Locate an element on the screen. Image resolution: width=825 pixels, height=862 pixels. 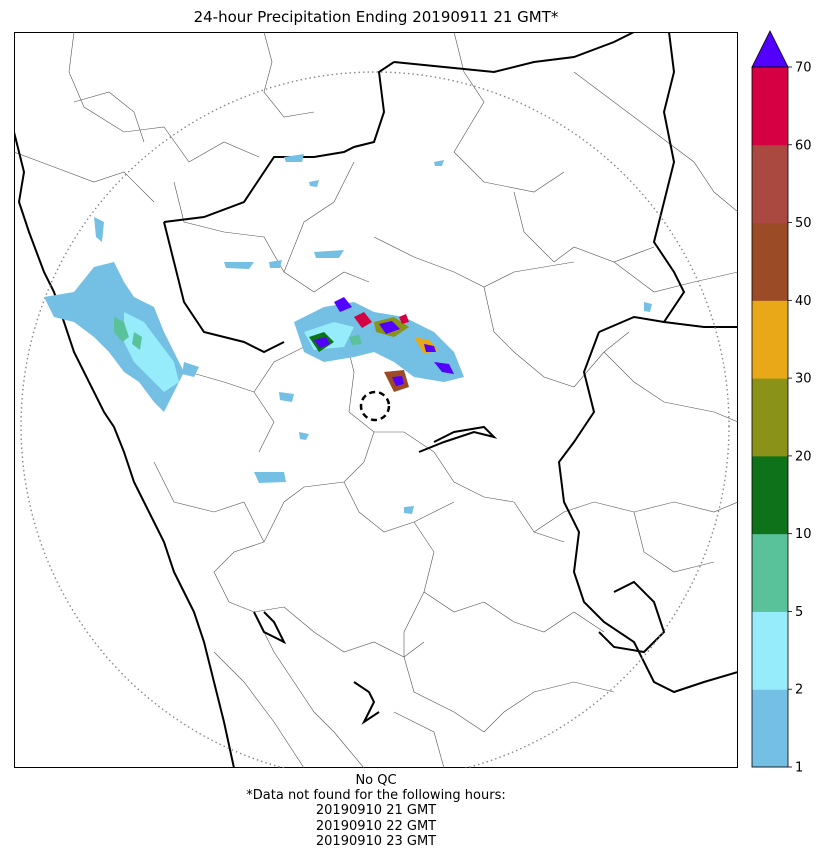
colorbar: 1 2 5 10 20 30 40 50 60 70 is located at coordinates (781, 403).